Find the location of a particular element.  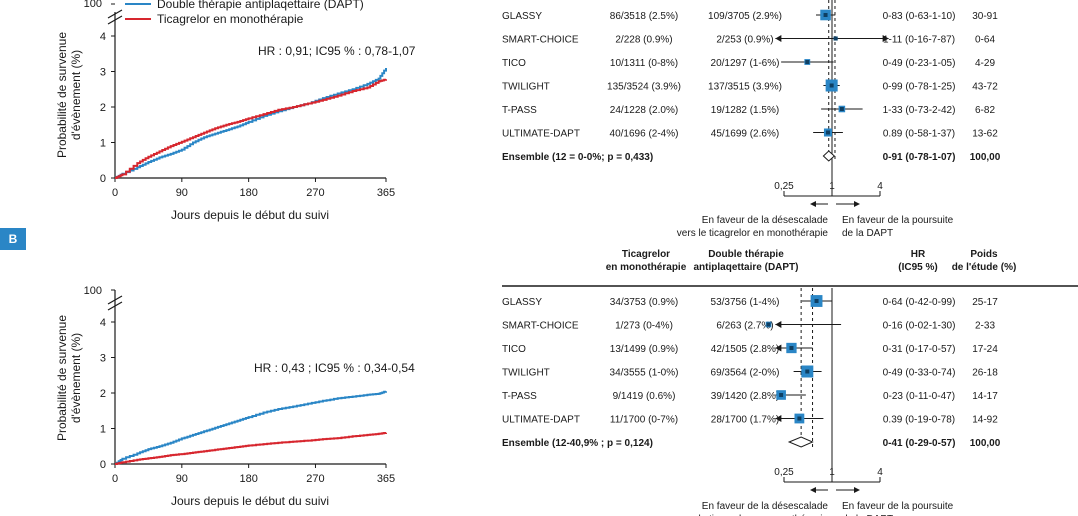

study-weight: 14-92 is located at coordinates (985, 420).